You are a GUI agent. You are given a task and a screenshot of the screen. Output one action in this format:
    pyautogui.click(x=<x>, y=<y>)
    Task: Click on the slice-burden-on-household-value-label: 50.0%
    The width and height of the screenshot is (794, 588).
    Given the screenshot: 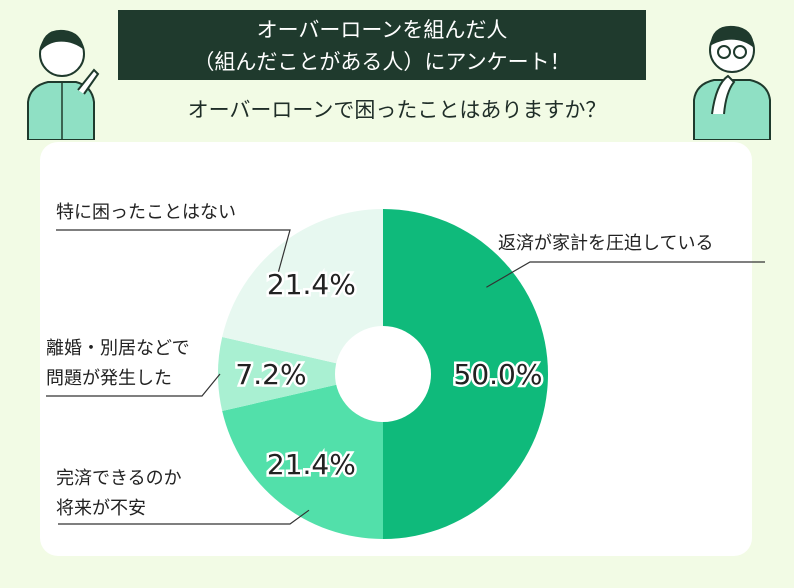 What is the action you would take?
    pyautogui.click(x=498, y=374)
    